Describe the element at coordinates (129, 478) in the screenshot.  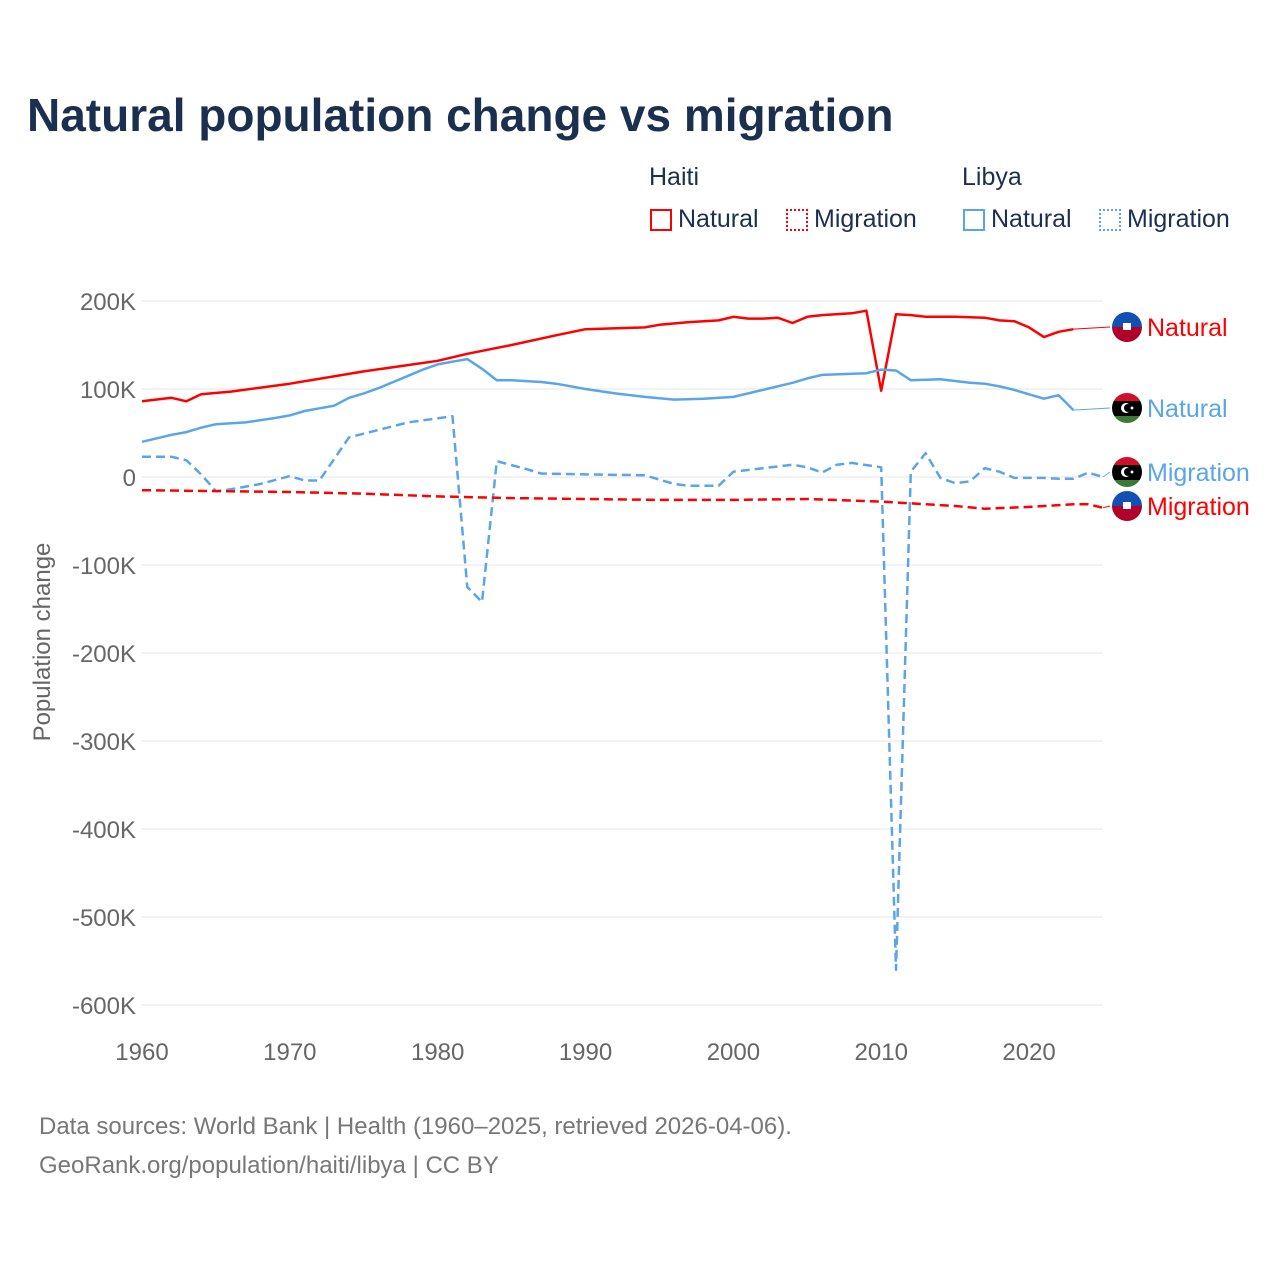
I see `y-tick-label: 0` at that location.